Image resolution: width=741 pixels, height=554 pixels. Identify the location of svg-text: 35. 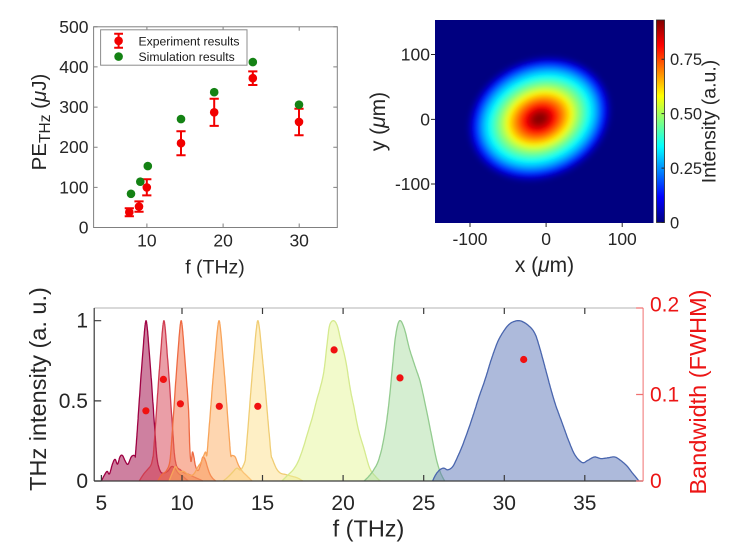
(584, 503).